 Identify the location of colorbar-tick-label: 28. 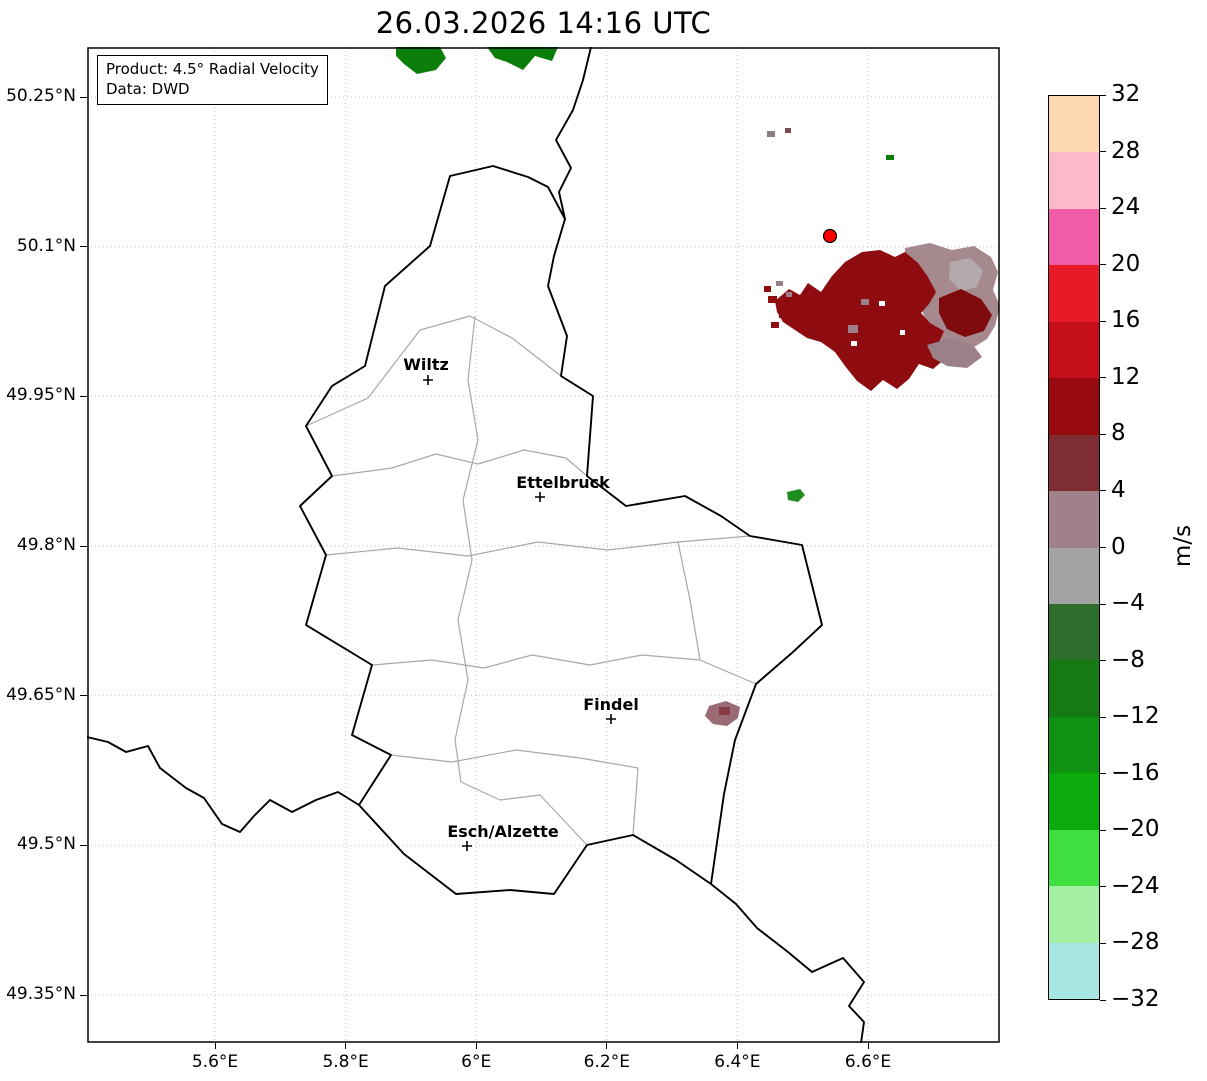
(1126, 150).